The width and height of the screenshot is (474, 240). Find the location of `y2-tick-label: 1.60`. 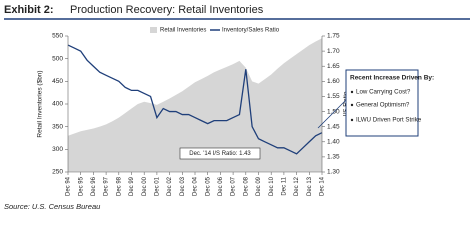

y2-tick-label: 1.60 is located at coordinates (333, 81).